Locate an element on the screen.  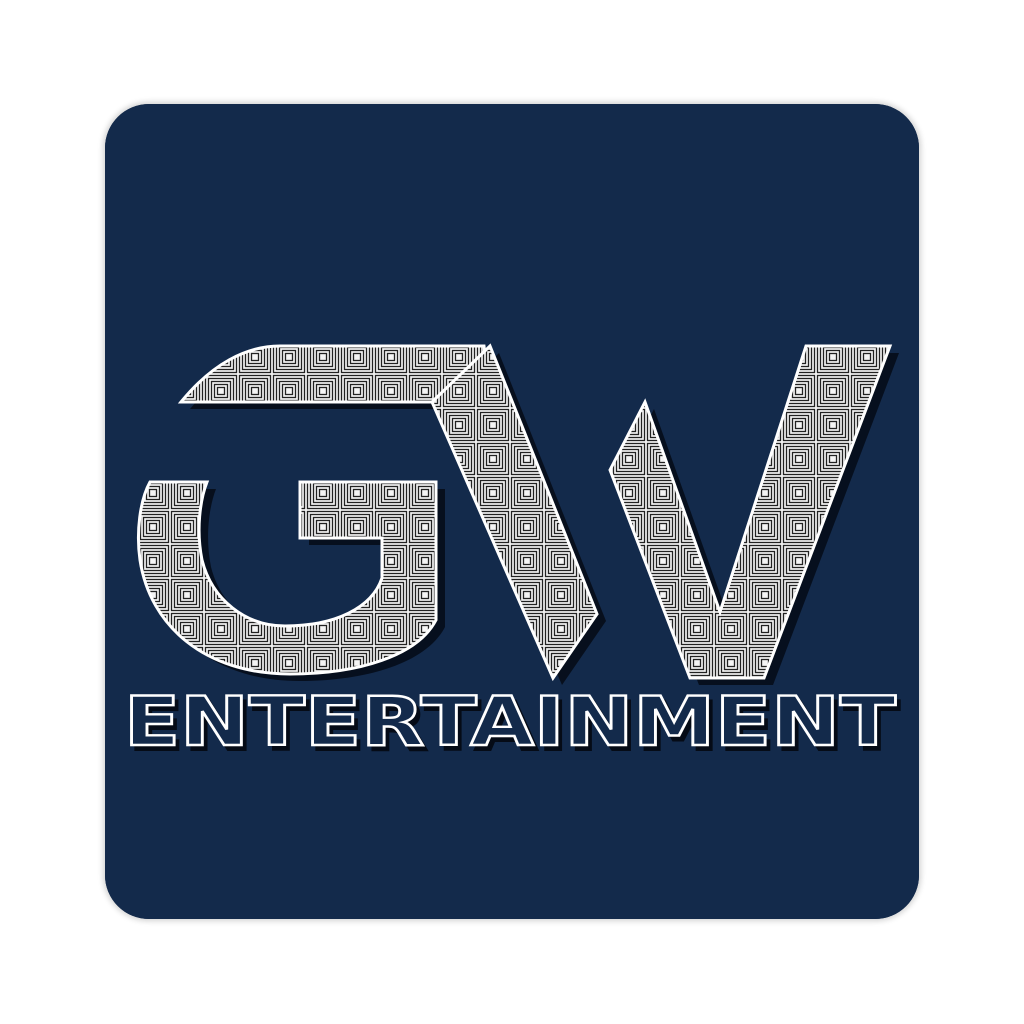
letter-g is located at coordinates (318, 512).